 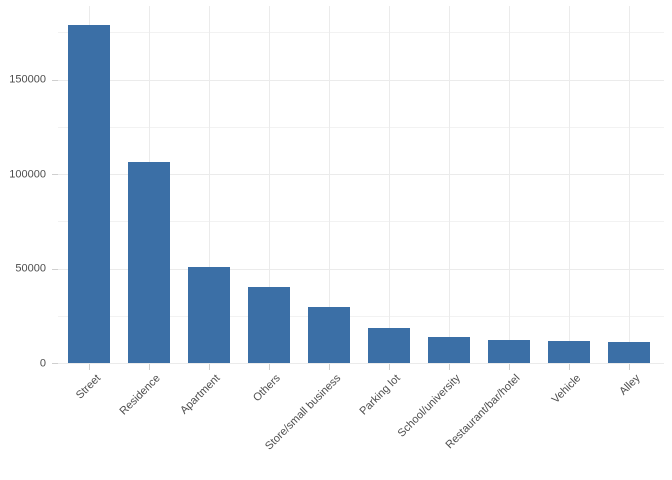 What do you see at coordinates (149, 262) in the screenshot?
I see `bar-residence` at bounding box center [149, 262].